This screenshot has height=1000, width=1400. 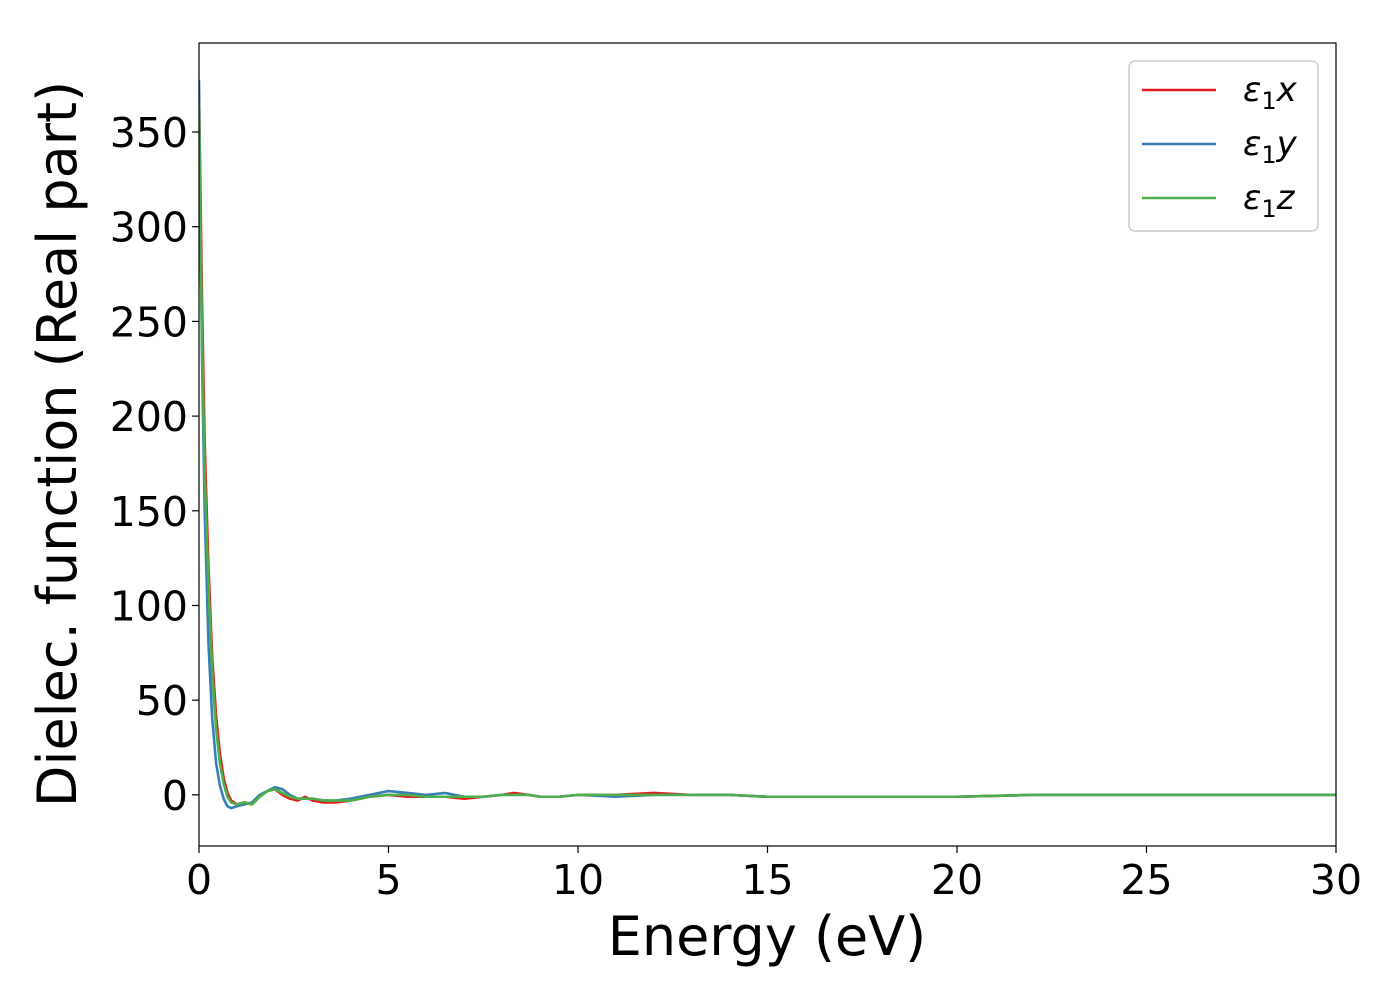 What do you see at coordinates (149, 417) in the screenshot?
I see `y-tick-label: 200` at bounding box center [149, 417].